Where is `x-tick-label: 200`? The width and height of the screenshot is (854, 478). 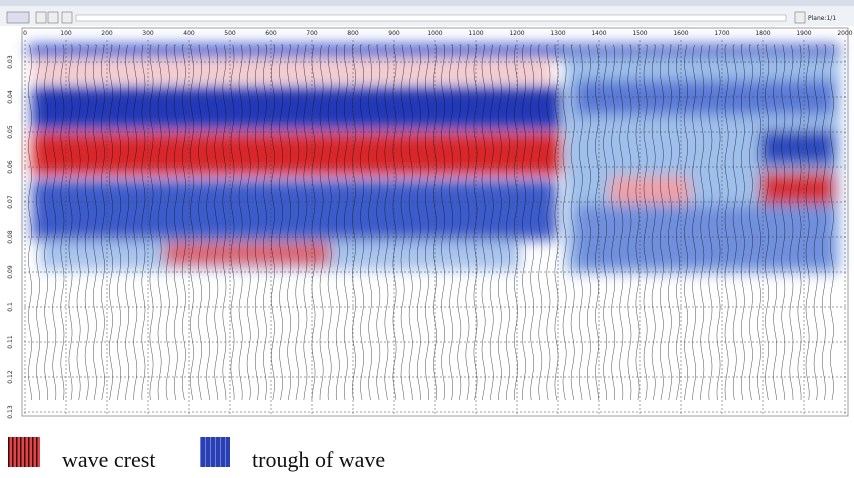
x-tick-label: 200 is located at coordinates (107, 33).